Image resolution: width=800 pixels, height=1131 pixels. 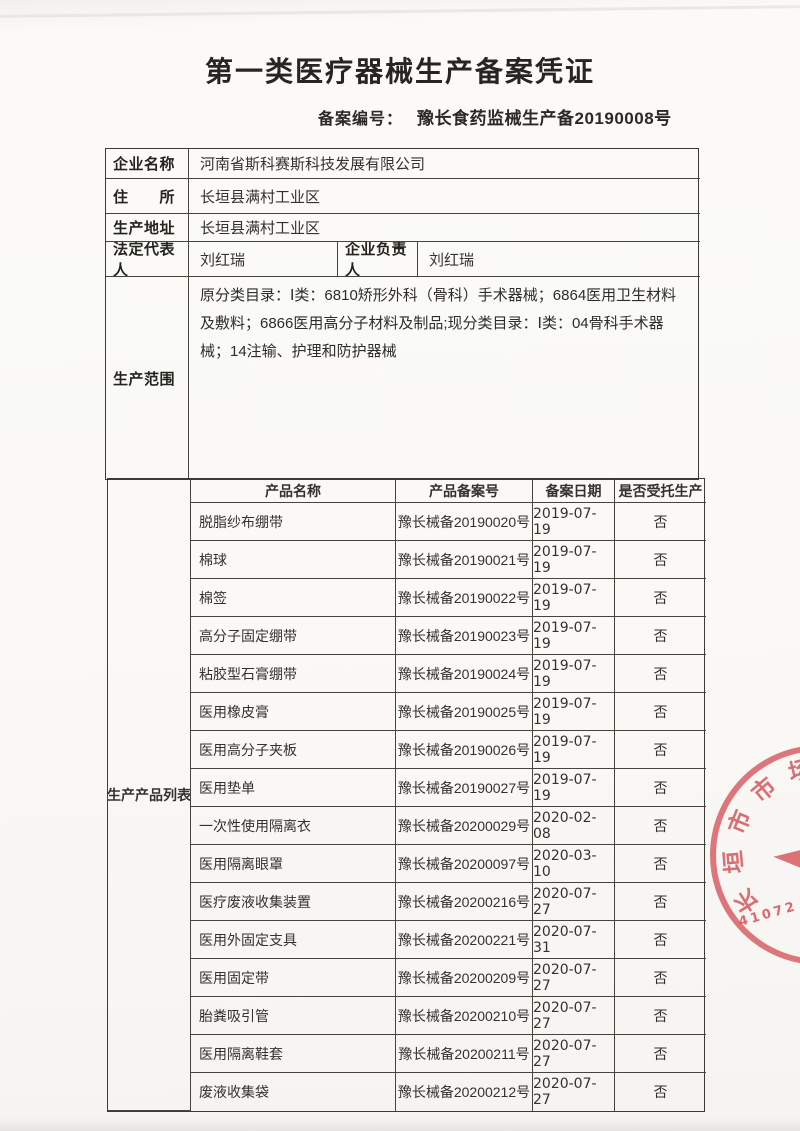 I want to click on seal-org-char: 垣, so click(x=733, y=862).